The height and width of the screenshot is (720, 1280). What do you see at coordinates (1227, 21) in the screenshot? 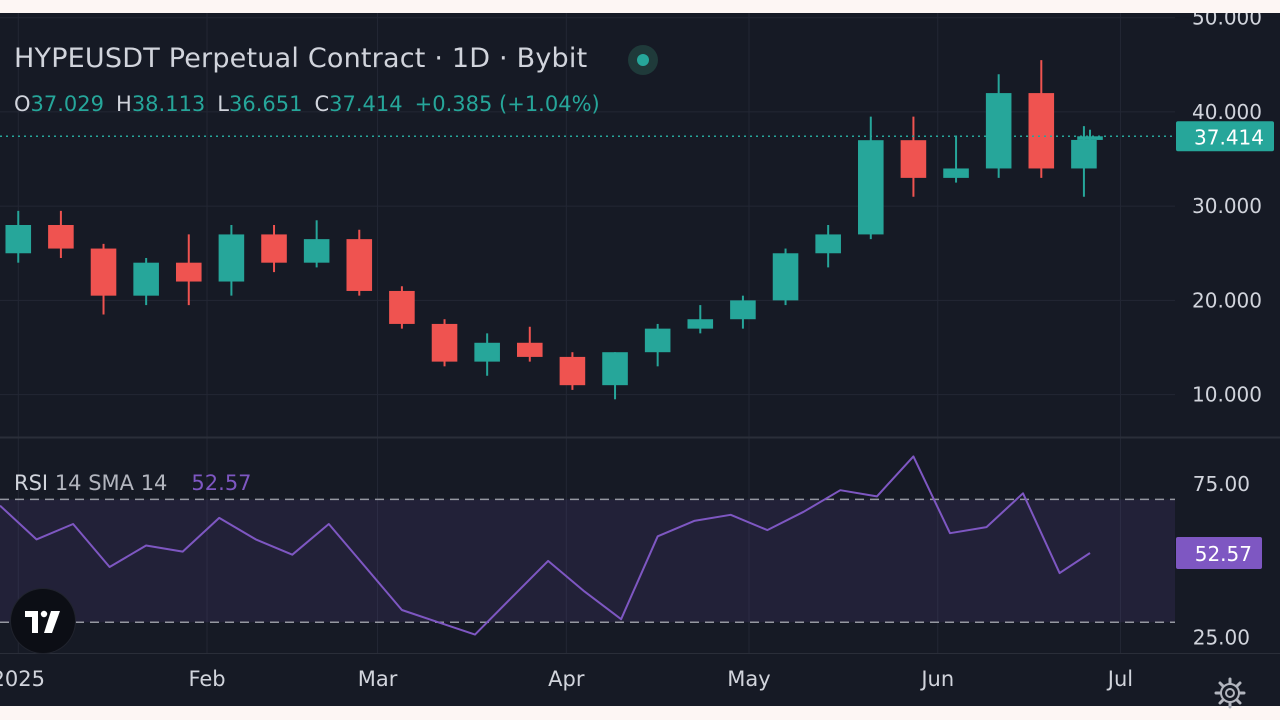
I see `y-tick-label: 50.000` at bounding box center [1227, 21].